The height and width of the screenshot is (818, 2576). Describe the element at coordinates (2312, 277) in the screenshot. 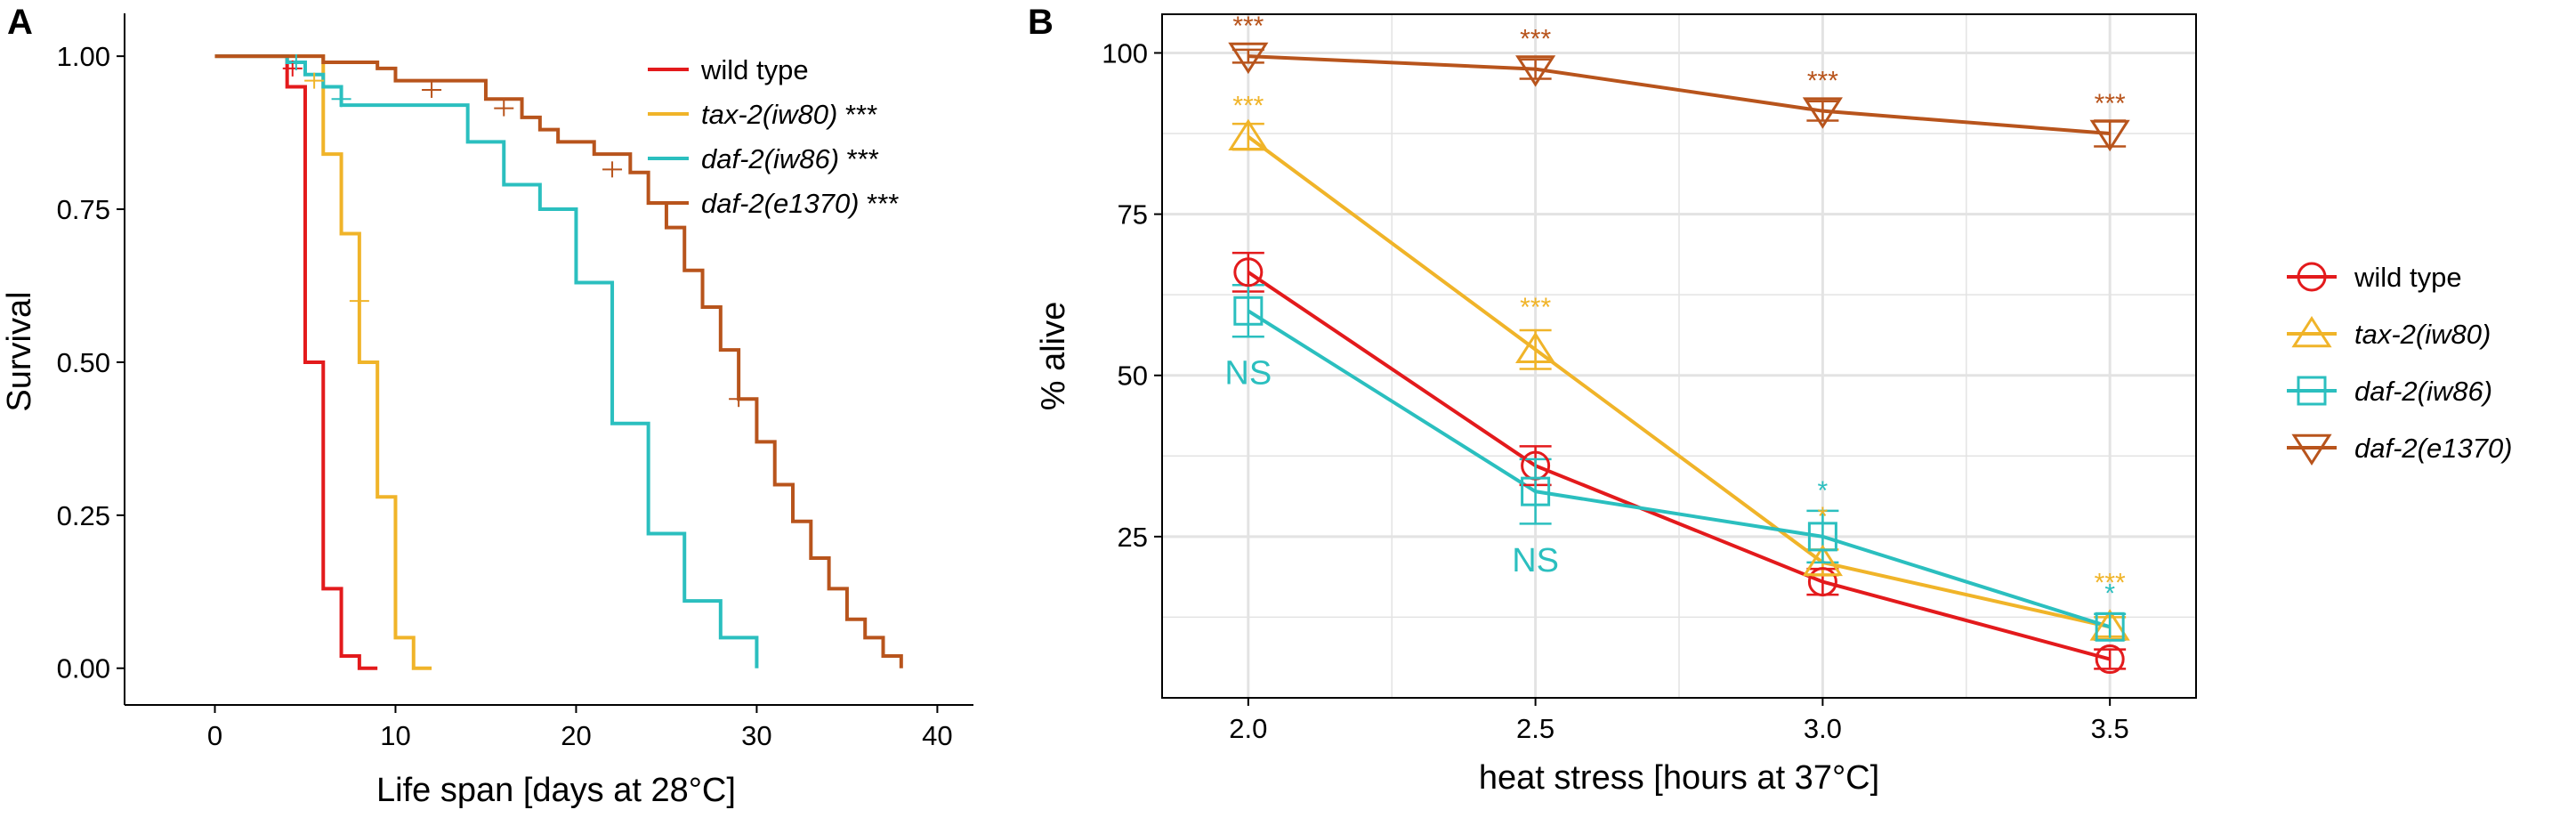

I see `legend-marker-wild_type` at that location.